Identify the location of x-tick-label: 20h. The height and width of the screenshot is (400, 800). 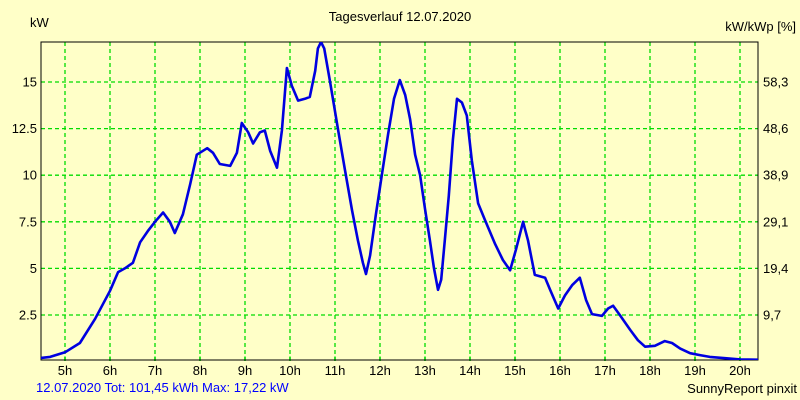
(740, 370).